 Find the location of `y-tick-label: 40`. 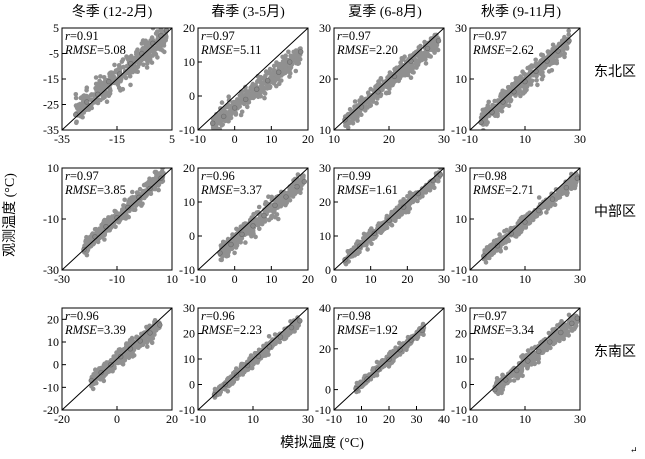

y-tick-label: 40 is located at coordinates (325, 308).